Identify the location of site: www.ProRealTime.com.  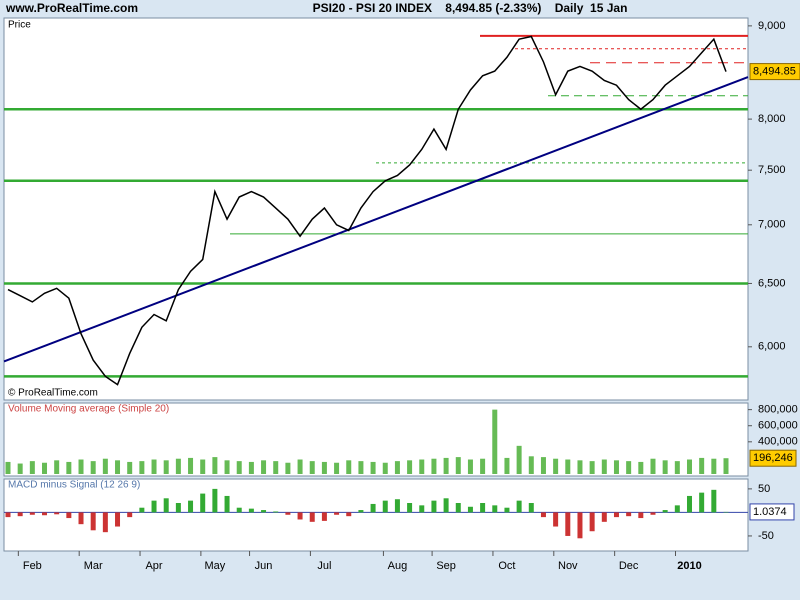
(71, 8).